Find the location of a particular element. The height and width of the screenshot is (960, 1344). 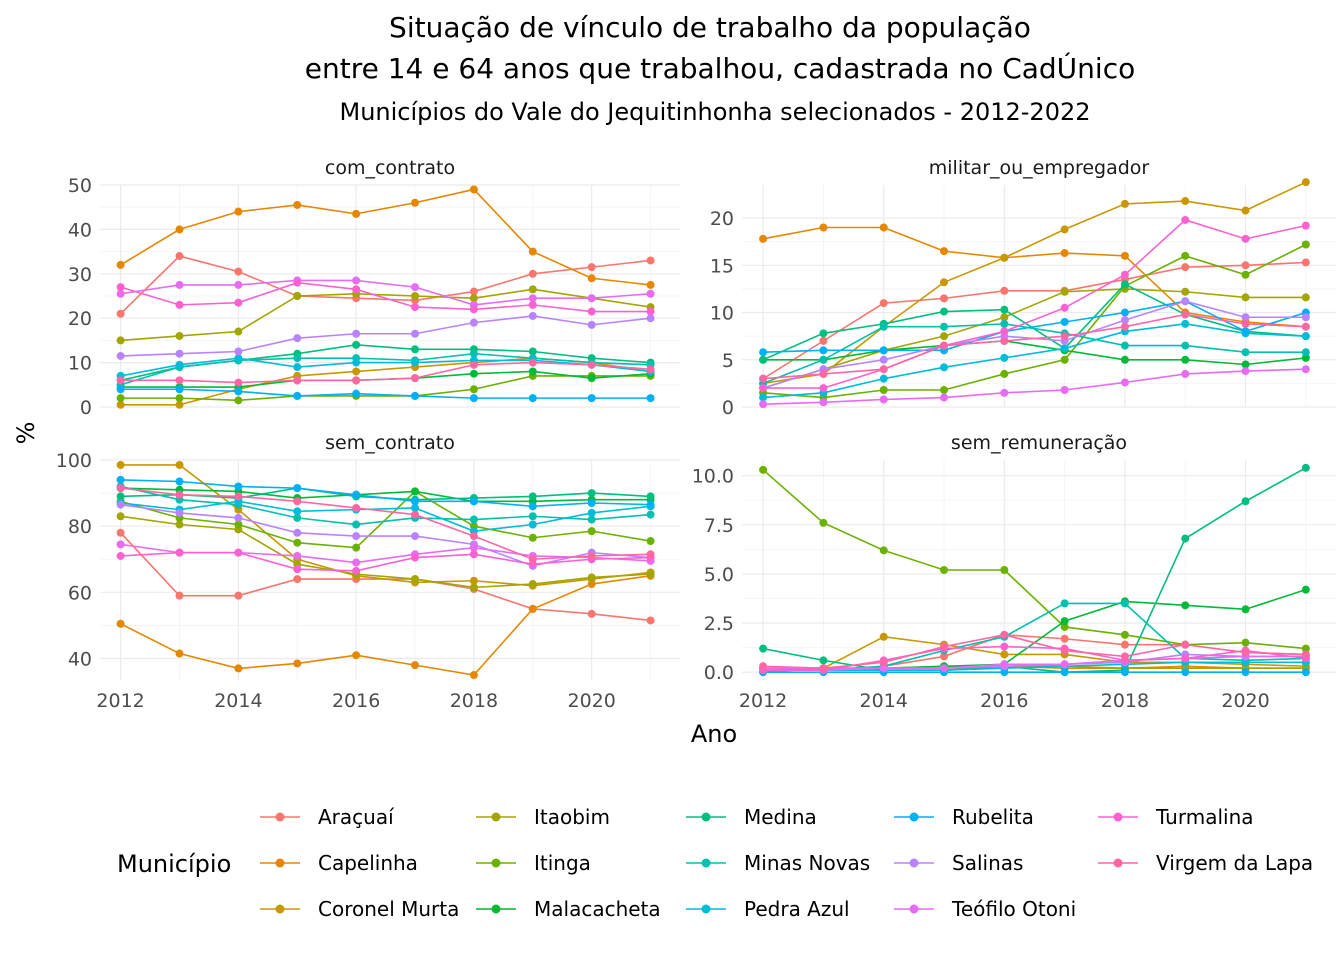

legend-label: Capelinha is located at coordinates (368, 863).